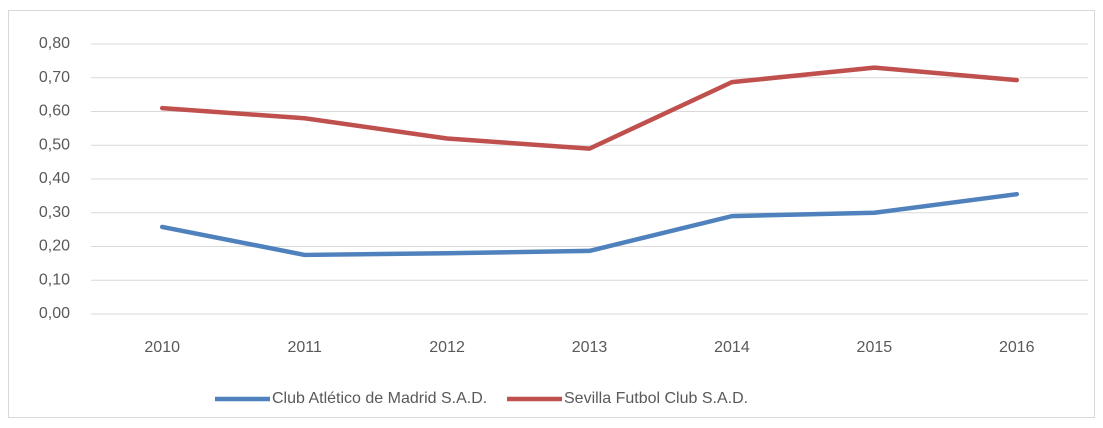  What do you see at coordinates (54, 144) in the screenshot?
I see `y-tick-label: 0,50` at bounding box center [54, 144].